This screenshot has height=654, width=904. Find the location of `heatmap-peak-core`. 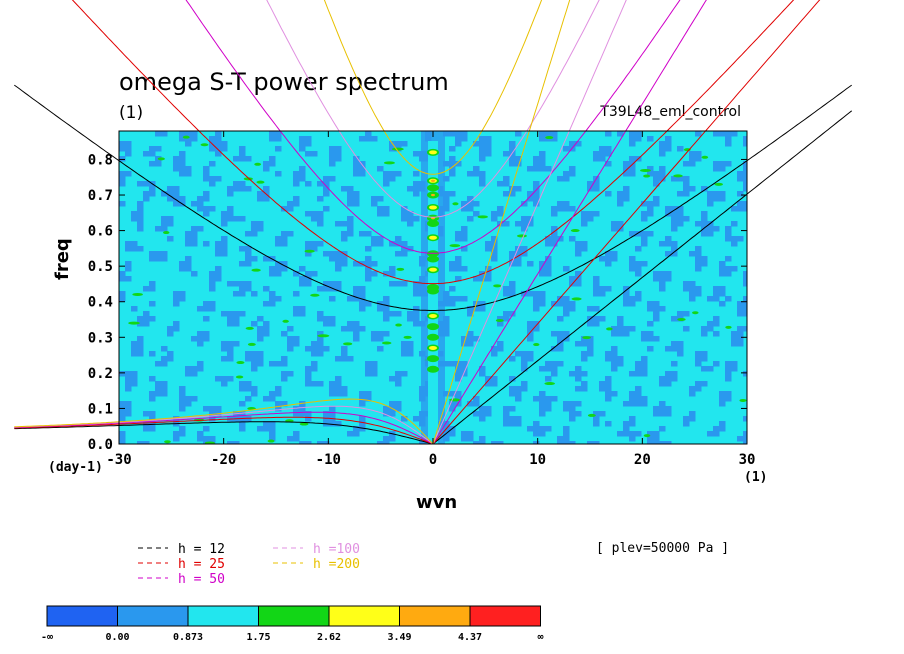

heatmap-peak-core is located at coordinates (433, 315).